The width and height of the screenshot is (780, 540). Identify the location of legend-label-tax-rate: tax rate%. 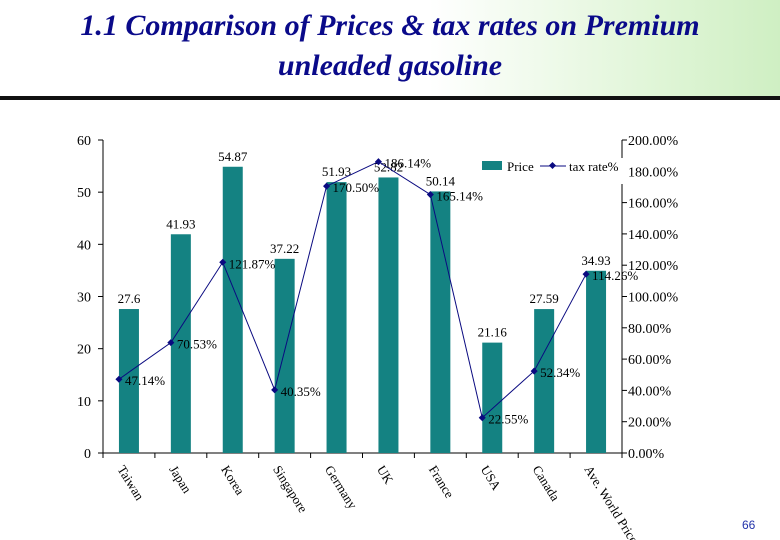
(594, 166).